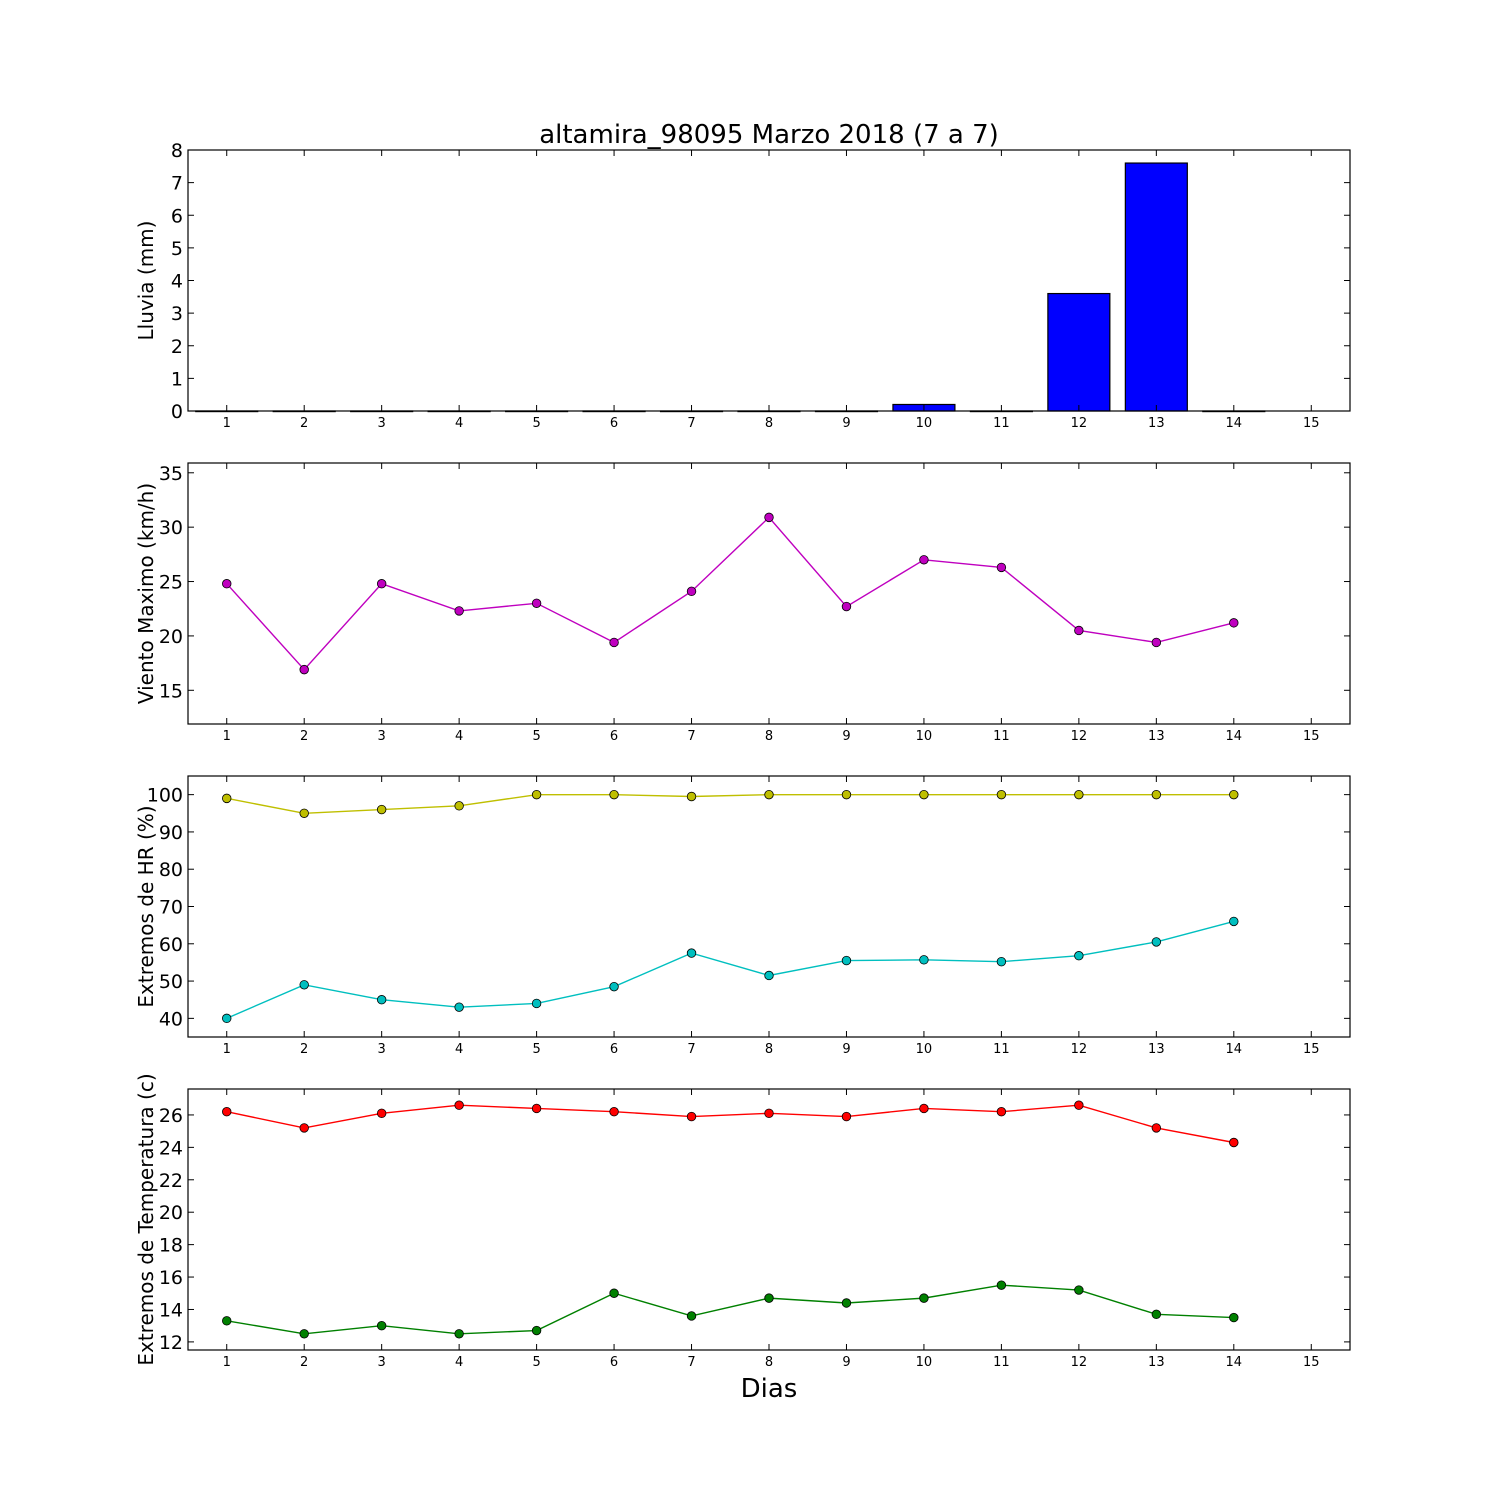  I want to click on x-tick-label: 12, so click(1079, 423).